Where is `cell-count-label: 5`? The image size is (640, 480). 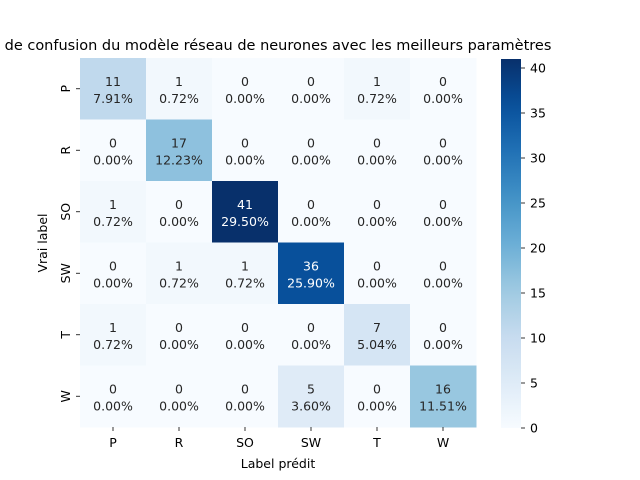 cell-count-label: 5 is located at coordinates (311, 388).